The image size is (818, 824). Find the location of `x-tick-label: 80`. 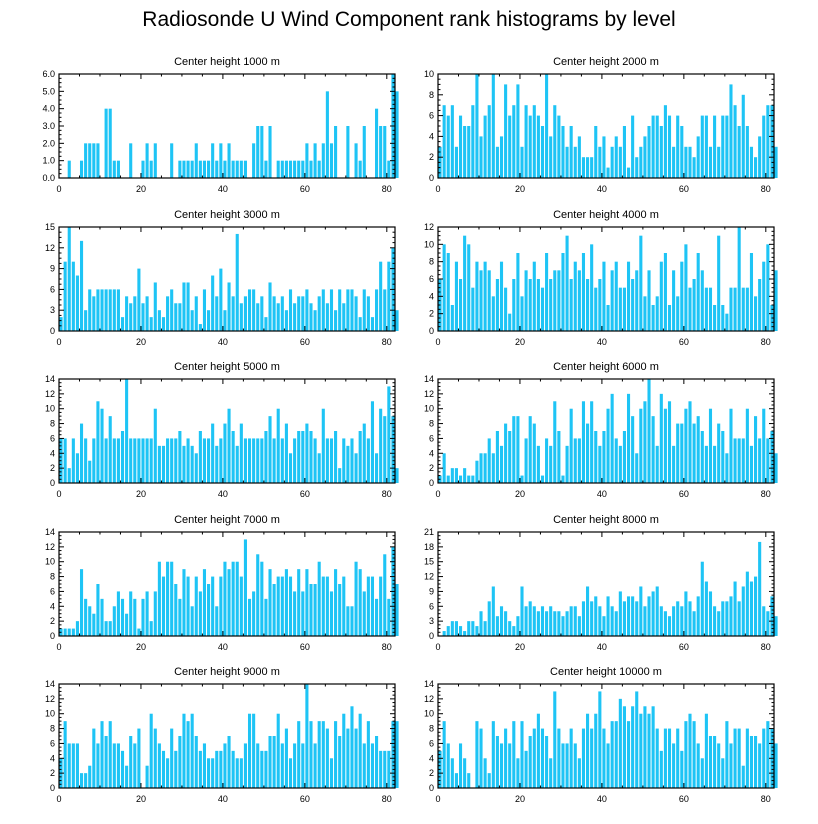

x-tick-label: 80 is located at coordinates (766, 189).